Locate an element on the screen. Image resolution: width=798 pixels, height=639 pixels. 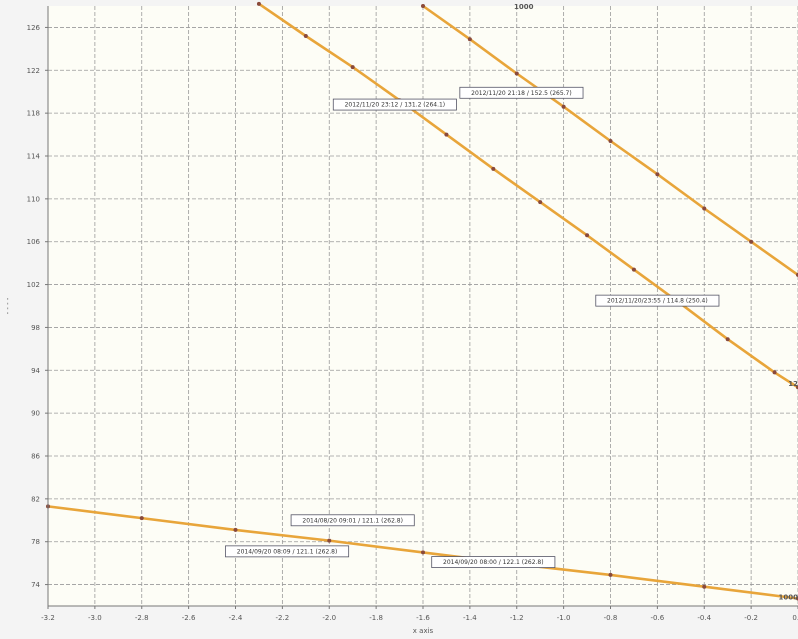
annotation-label: 2012/11/20 21:18 / 152.5 (265.7) is located at coordinates (521, 93).